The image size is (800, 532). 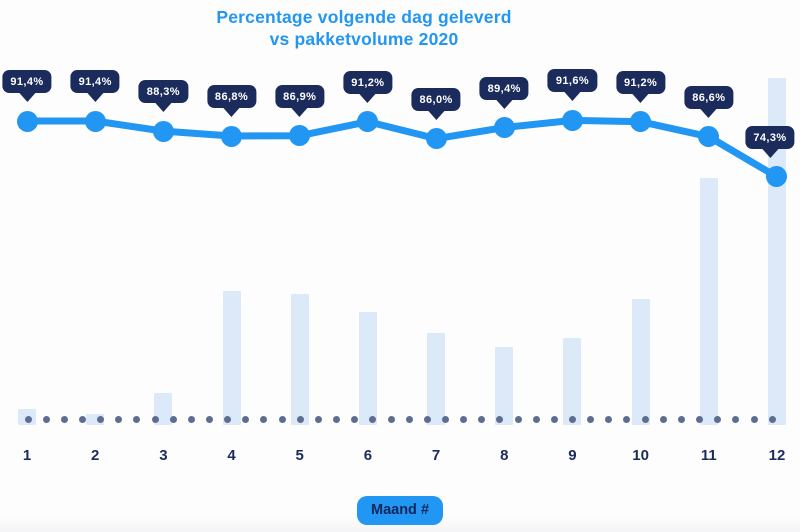 What do you see at coordinates (163, 92) in the screenshot?
I see `value-badge-month-3: 88,3%` at bounding box center [163, 92].